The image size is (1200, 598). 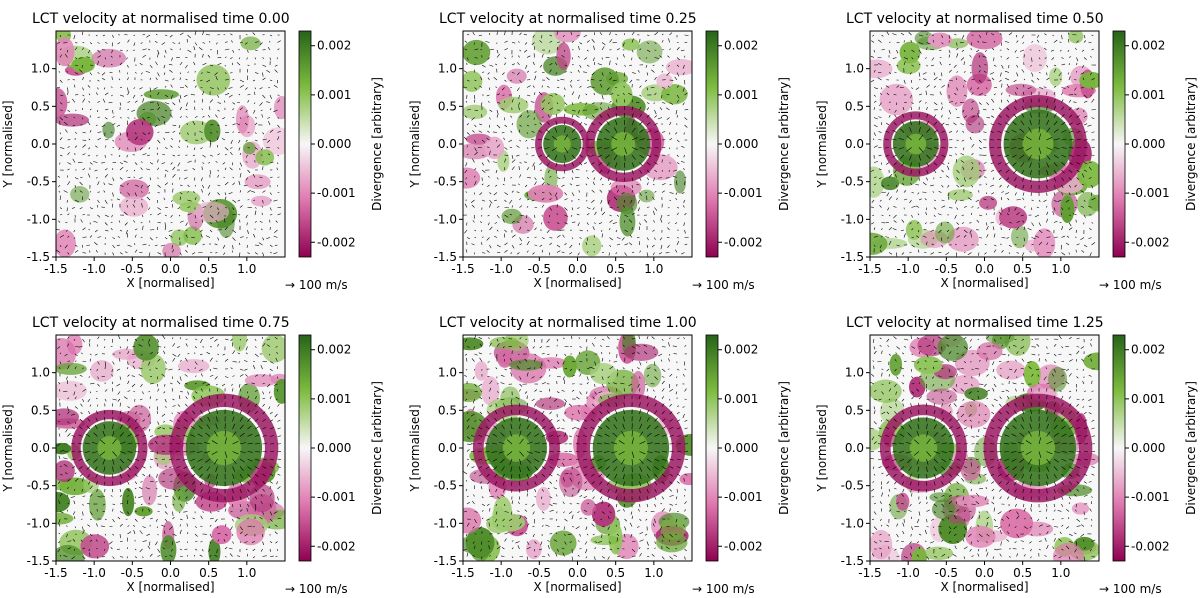 What do you see at coordinates (132, 269) in the screenshot?
I see `x-tick-label: -0.5` at bounding box center [132, 269].